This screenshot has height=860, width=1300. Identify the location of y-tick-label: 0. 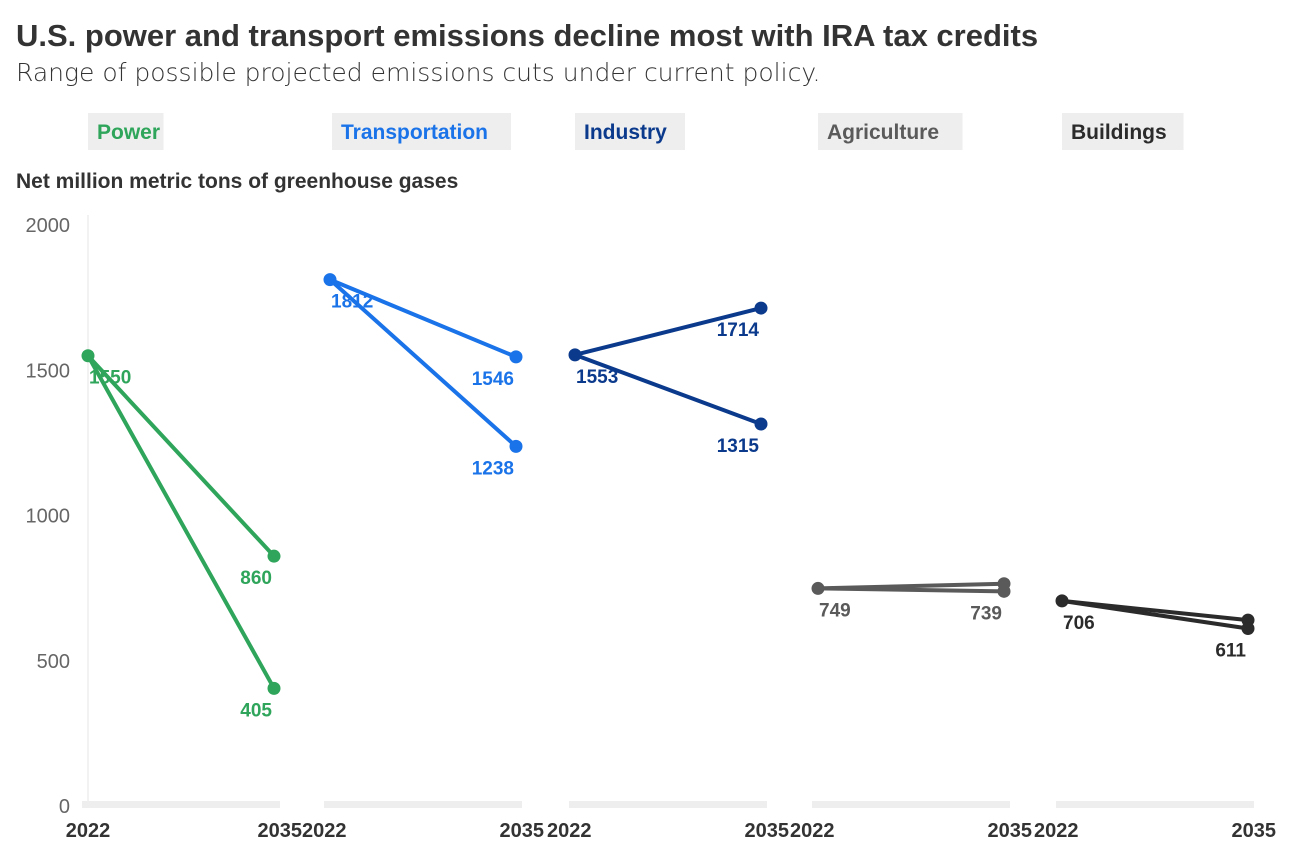
(64, 807).